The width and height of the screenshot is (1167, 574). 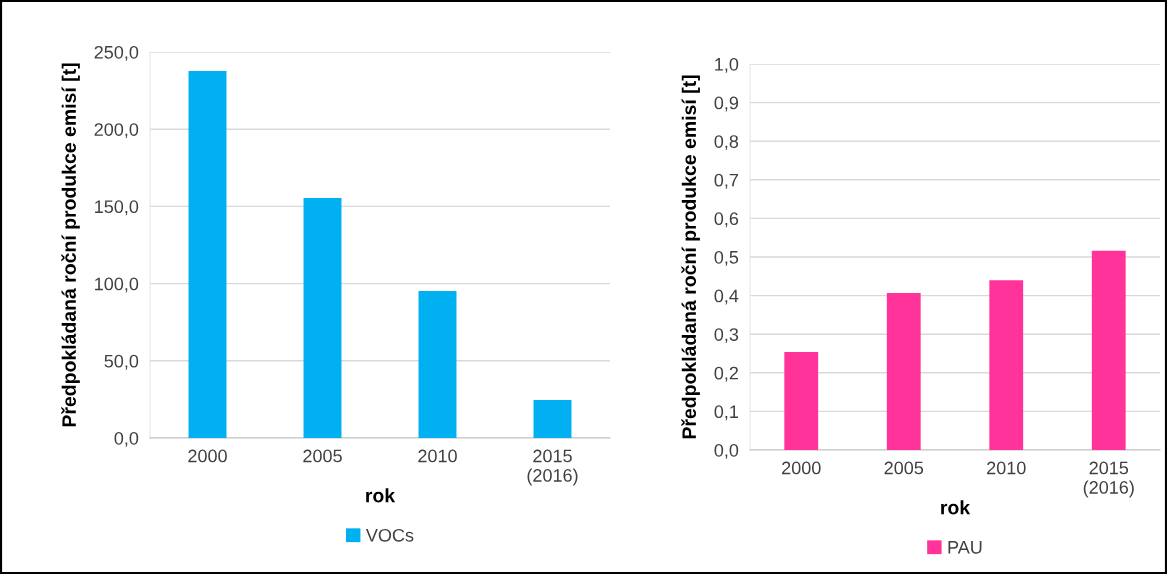 I want to click on y-tick-label: 0,2, so click(x=726, y=374).